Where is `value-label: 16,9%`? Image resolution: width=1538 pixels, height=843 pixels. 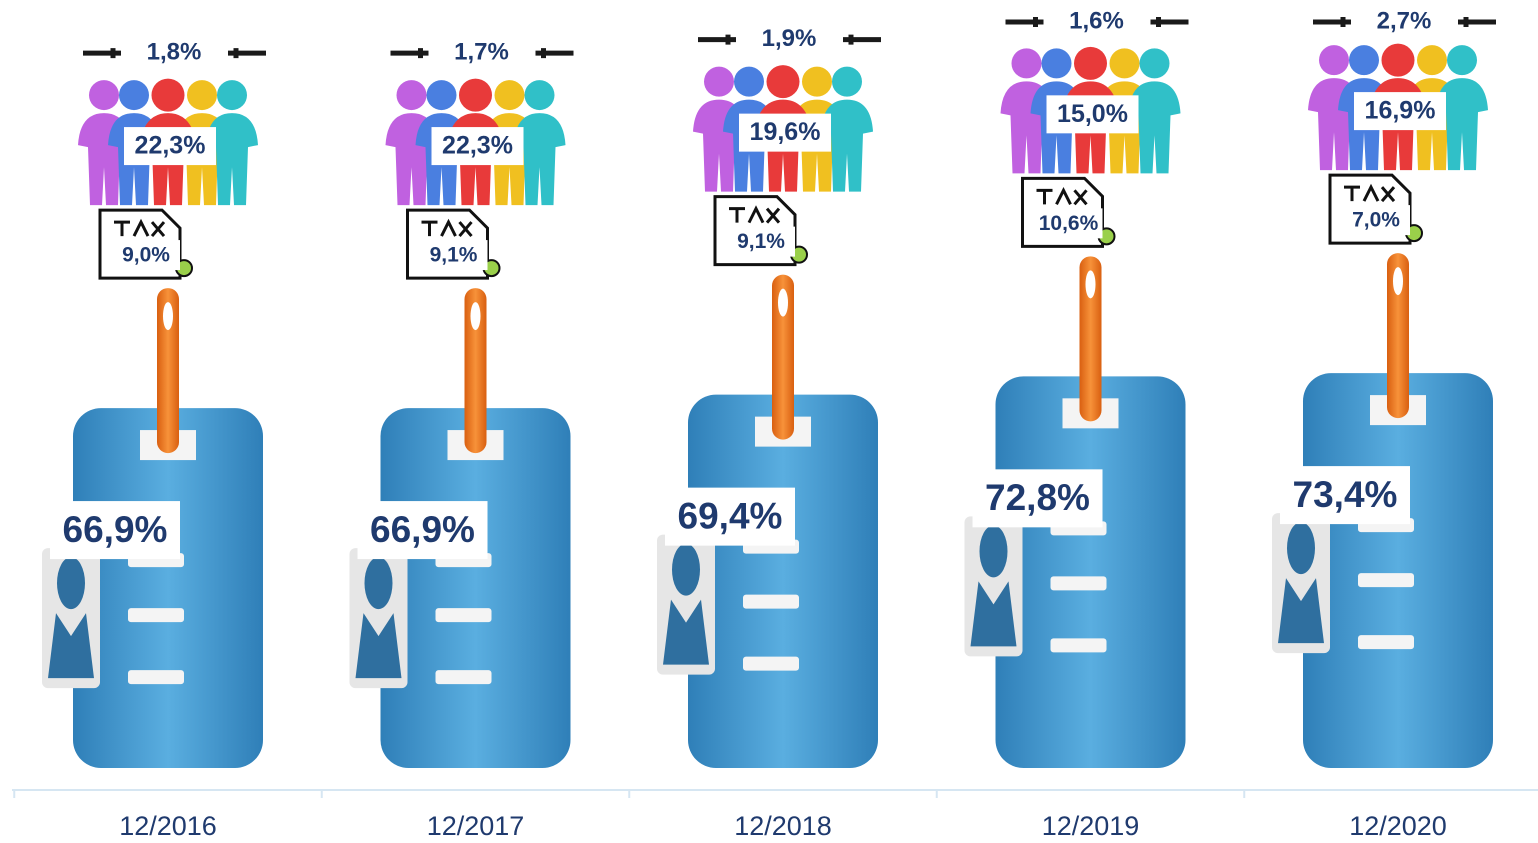 value-label: 16,9% is located at coordinates (1400, 111).